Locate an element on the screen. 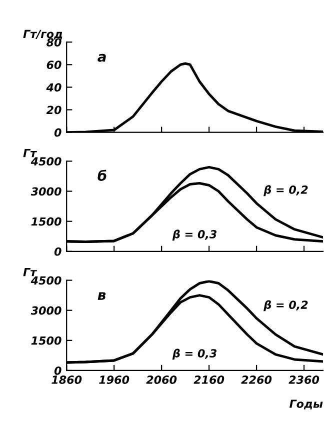 The height and width of the screenshot is (421, 333). x-tick-label: 2360 is located at coordinates (304, 380).